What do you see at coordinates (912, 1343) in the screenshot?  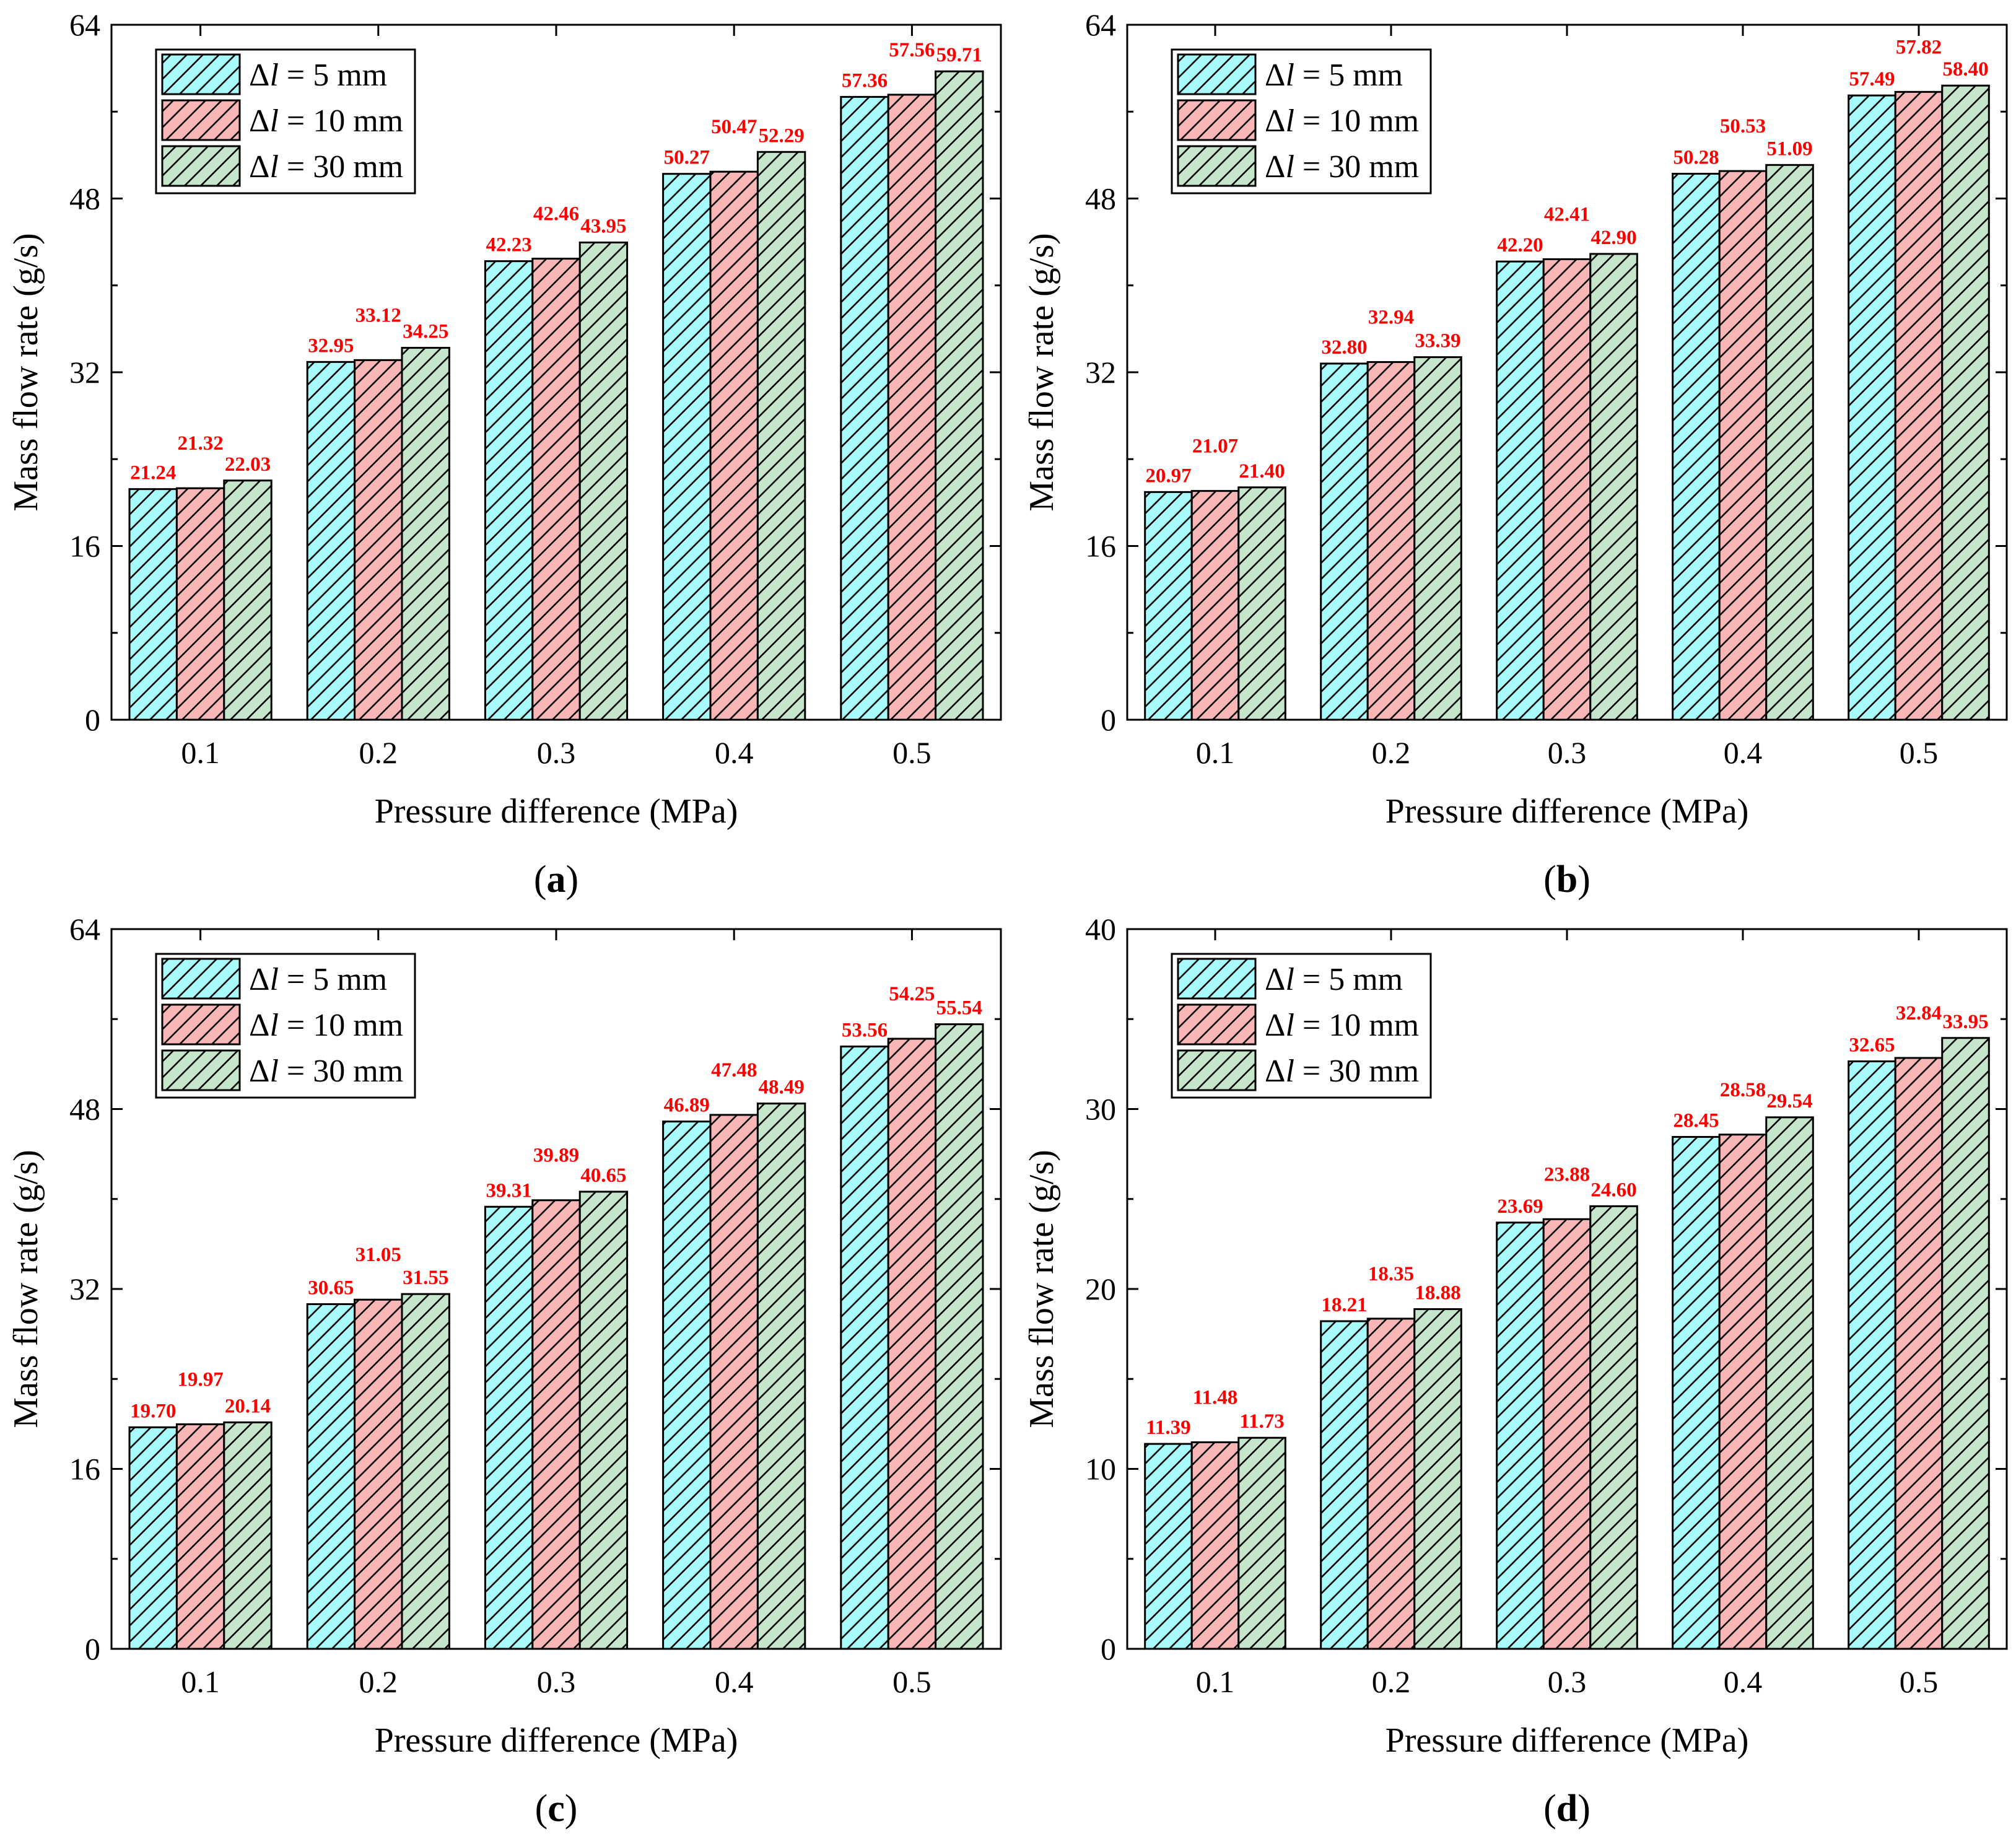 I see `bar-c-s1-c4` at bounding box center [912, 1343].